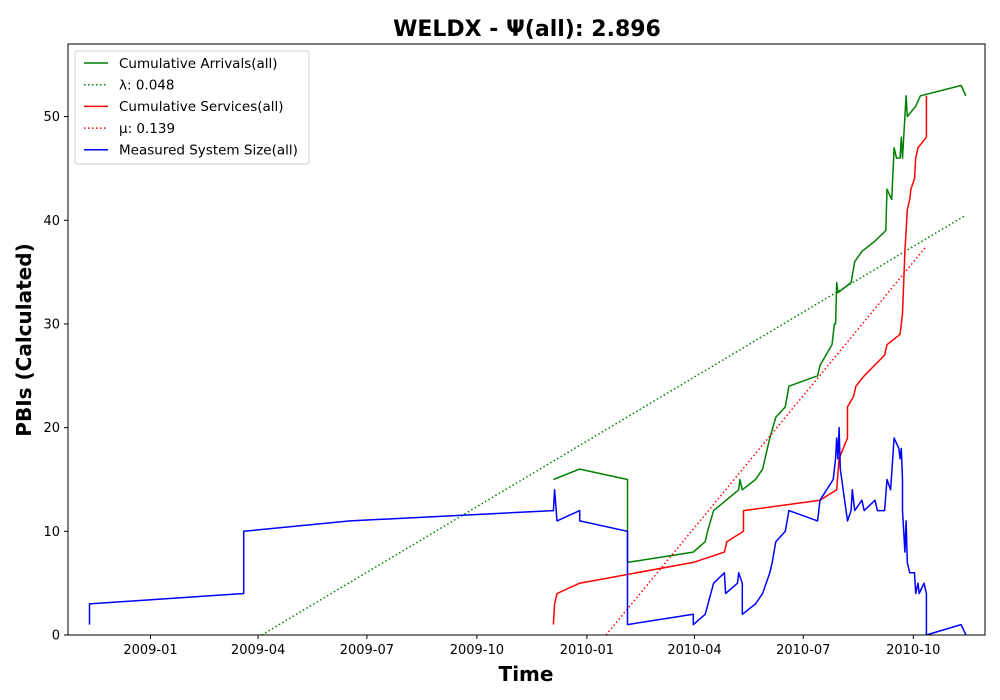 The height and width of the screenshot is (700, 1000). Describe the element at coordinates (477, 650) in the screenshot. I see `x-tick-label-2009-10: 2009-10` at that location.